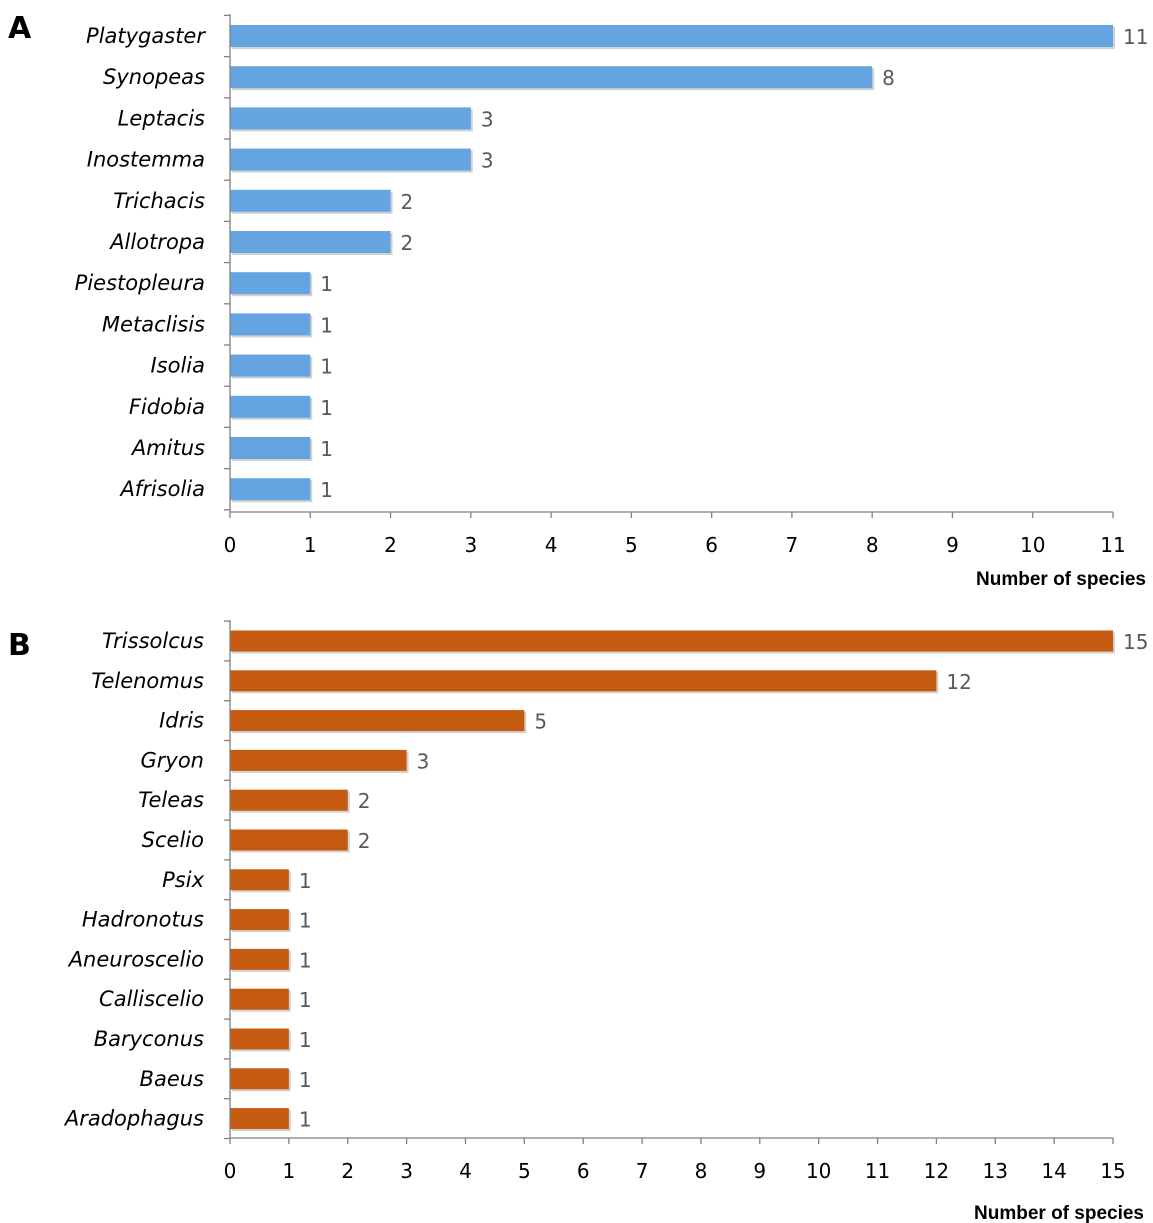 This screenshot has width=1153, height=1223. I want to click on panel-b-category-label: Teleas, so click(171, 800).